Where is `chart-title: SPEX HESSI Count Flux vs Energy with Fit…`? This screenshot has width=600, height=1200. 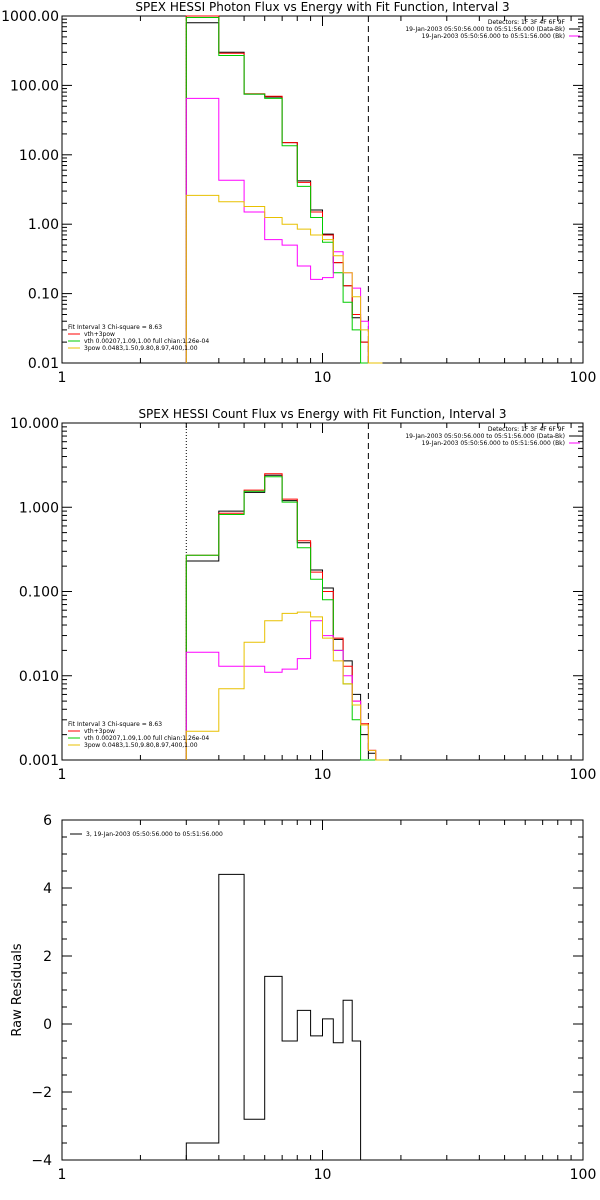
chart-title: SPEX HESSI Count Flux vs Energy with Fit… is located at coordinates (322, 414).